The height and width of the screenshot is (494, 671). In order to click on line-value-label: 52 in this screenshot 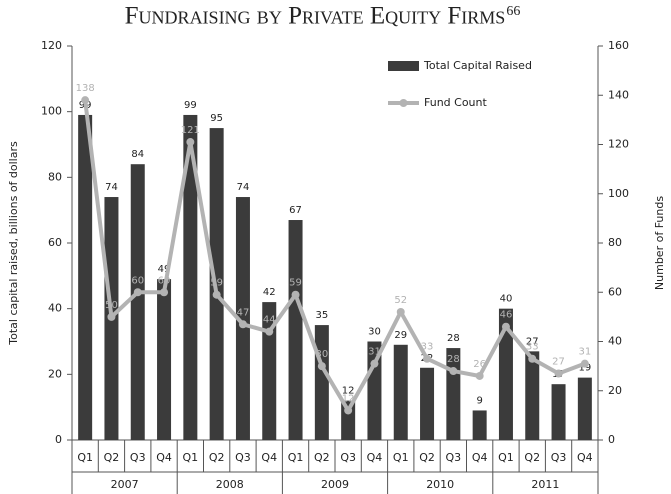, I will do `click(400, 300)`.